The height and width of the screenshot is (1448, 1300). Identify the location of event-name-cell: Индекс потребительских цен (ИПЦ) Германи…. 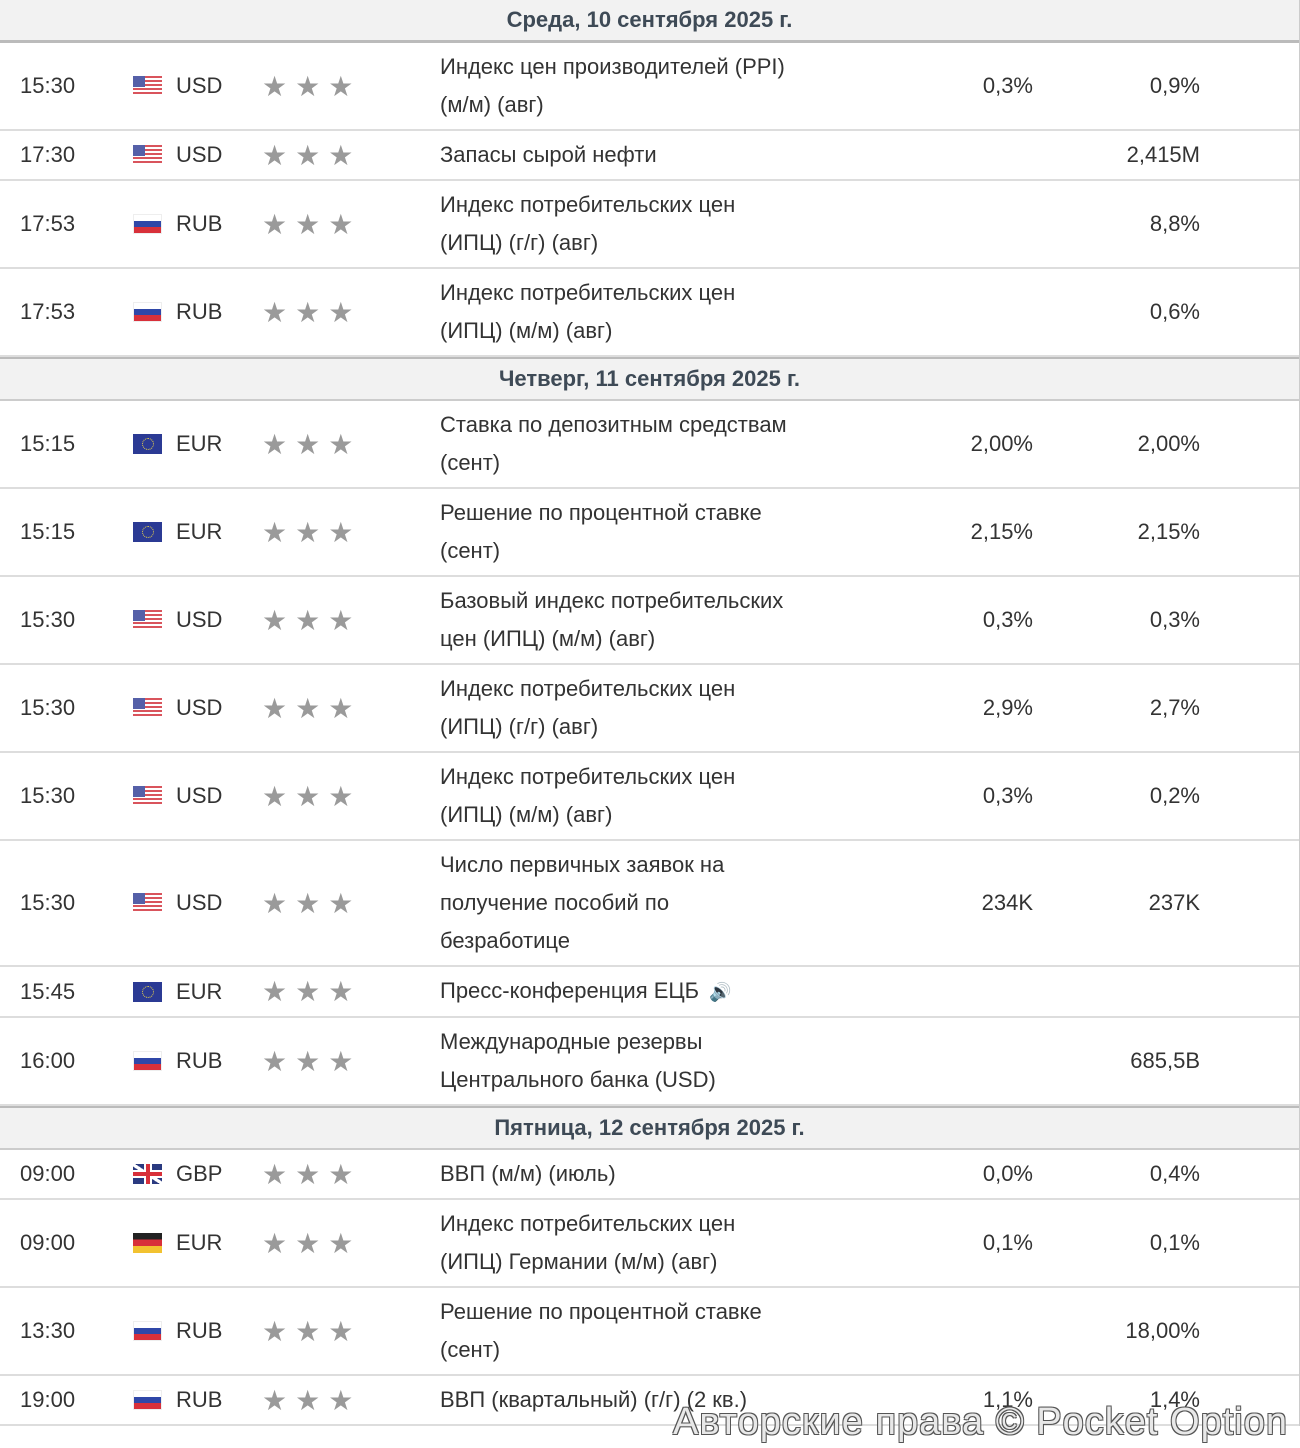
(620, 1243).